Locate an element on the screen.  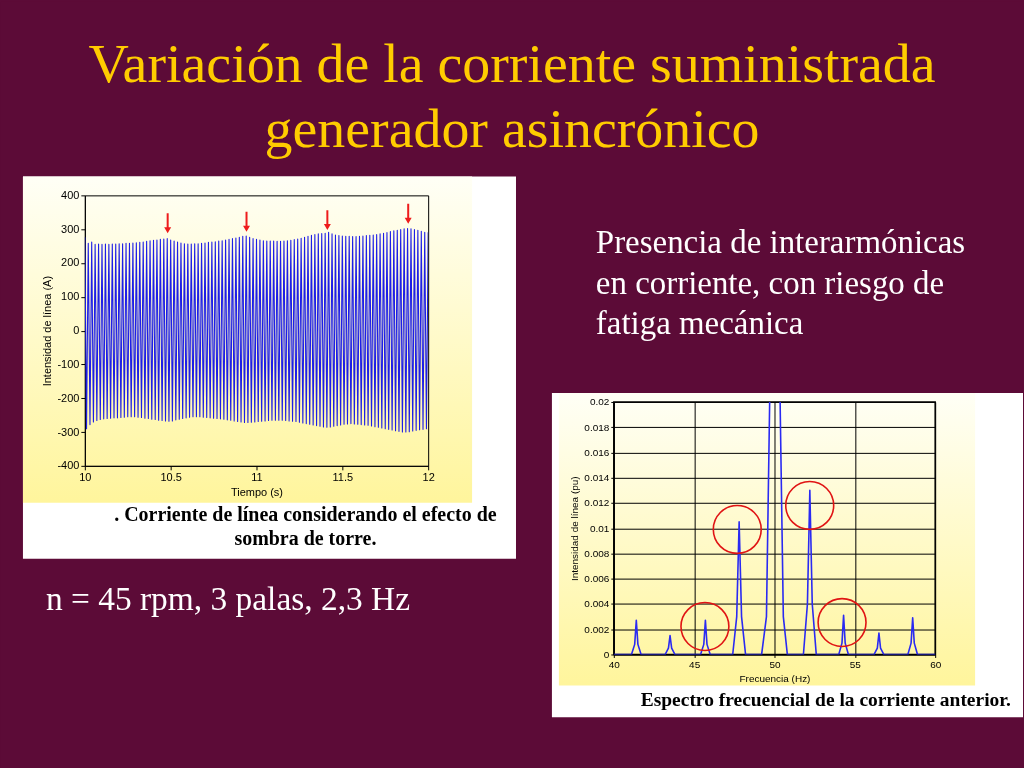
y-tick-label: 300 is located at coordinates (70, 228).